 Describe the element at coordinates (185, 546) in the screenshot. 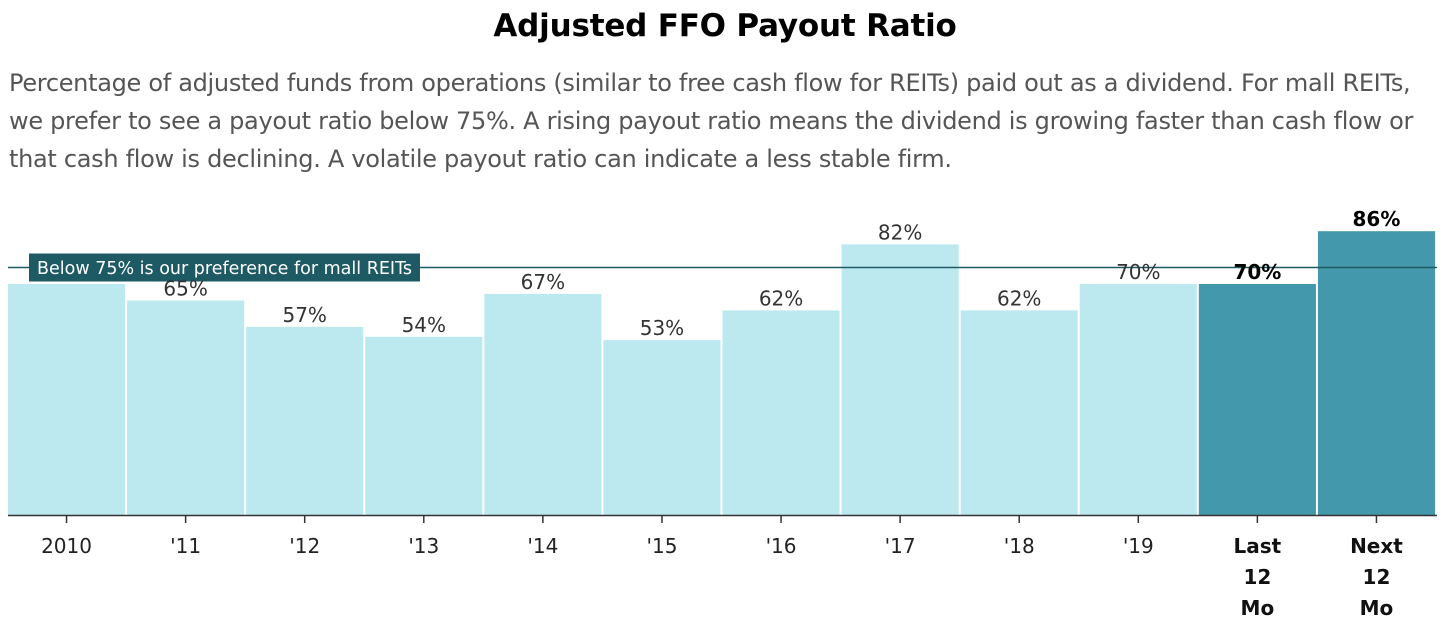

I see `x-tick-label-1: '11` at that location.